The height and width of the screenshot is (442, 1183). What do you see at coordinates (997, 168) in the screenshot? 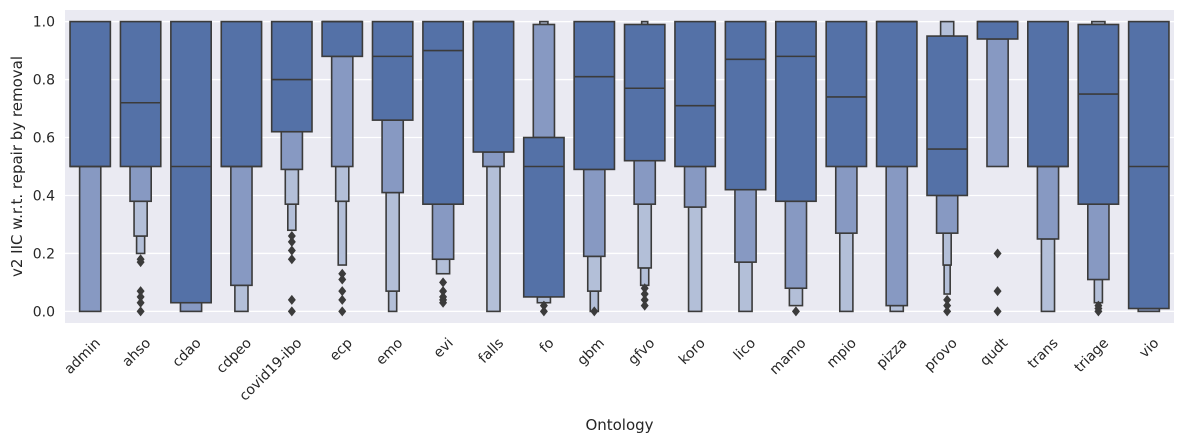
I see `category-qudt` at bounding box center [997, 168].